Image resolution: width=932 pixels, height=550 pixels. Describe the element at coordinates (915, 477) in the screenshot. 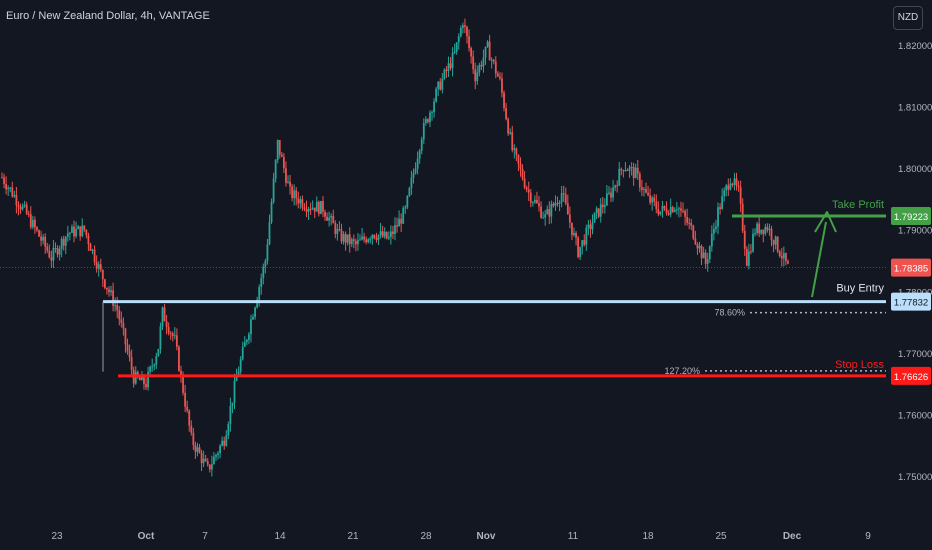

I see `price-tick-label: 1.75000` at that location.